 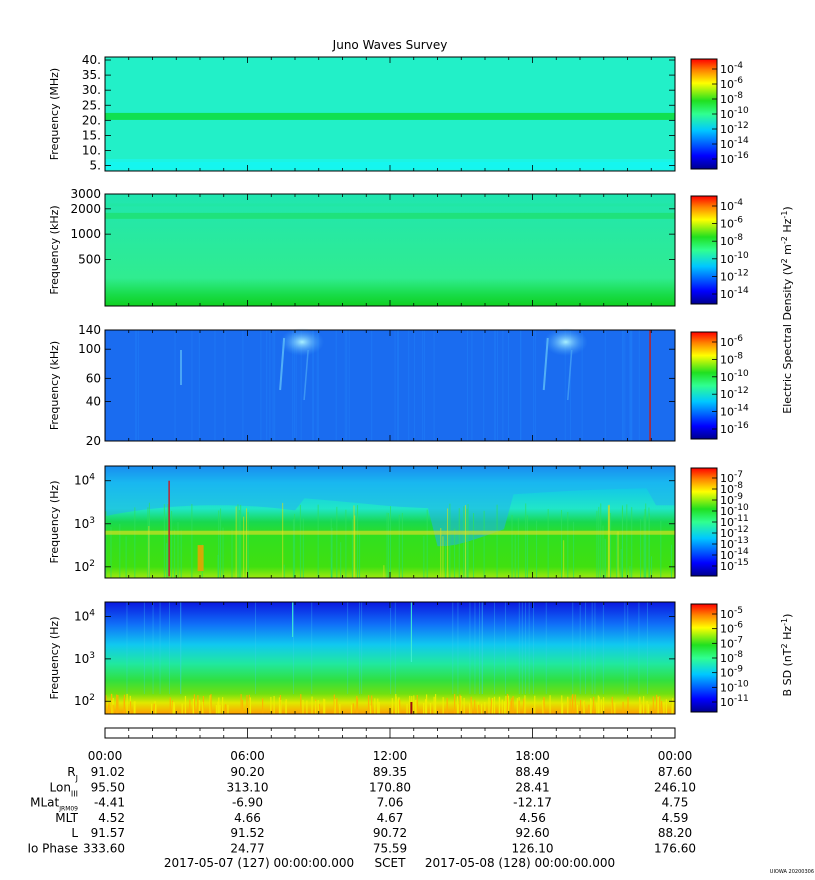 I want to click on ephemeris-value: -6.90, so click(x=247, y=803).